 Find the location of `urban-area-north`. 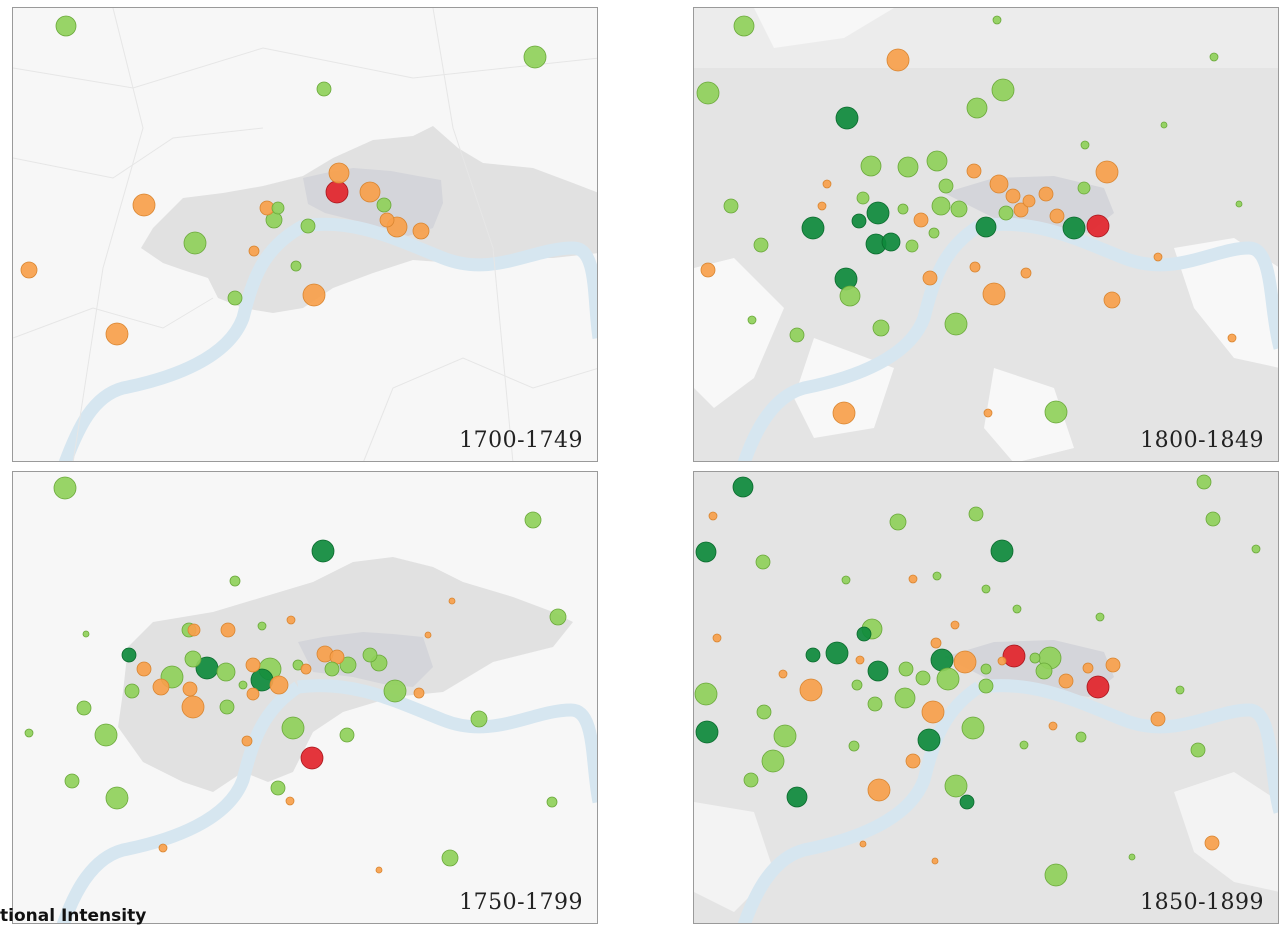

urban-area-north is located at coordinates (986, 38).